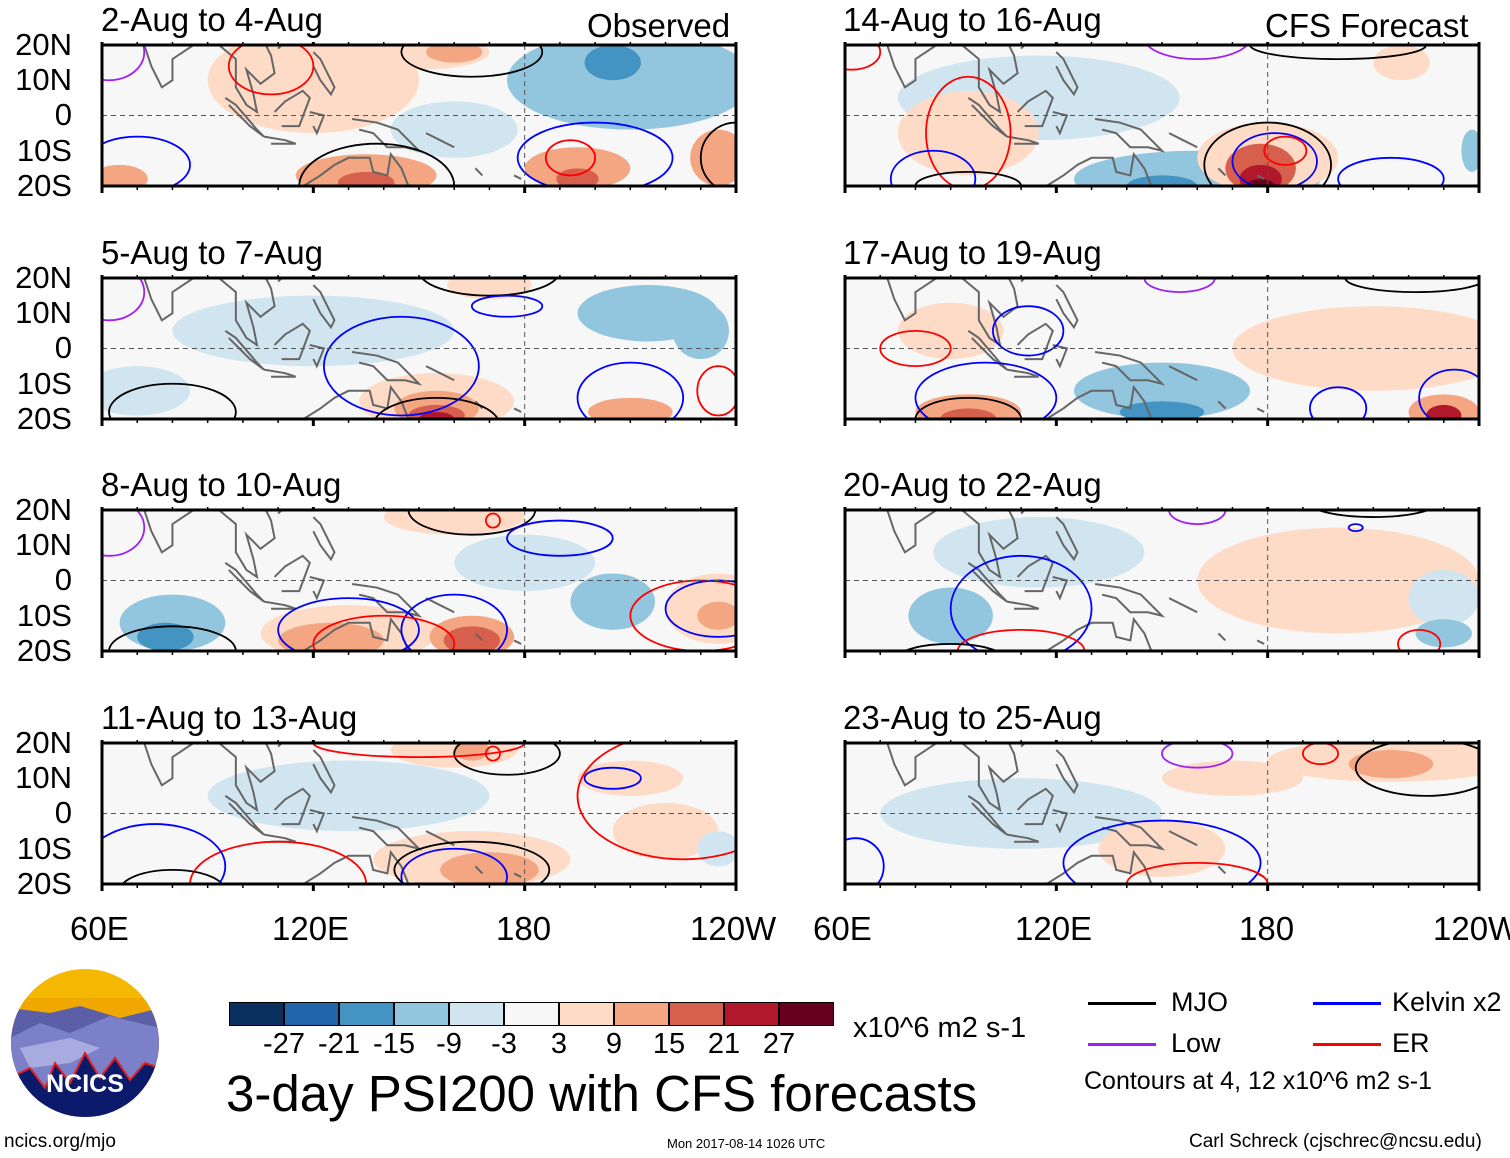 This screenshot has height=1158, width=1510. Describe the element at coordinates (212, 19) in the screenshot. I see `panel-title: 2-Aug to 4-Aug` at that location.